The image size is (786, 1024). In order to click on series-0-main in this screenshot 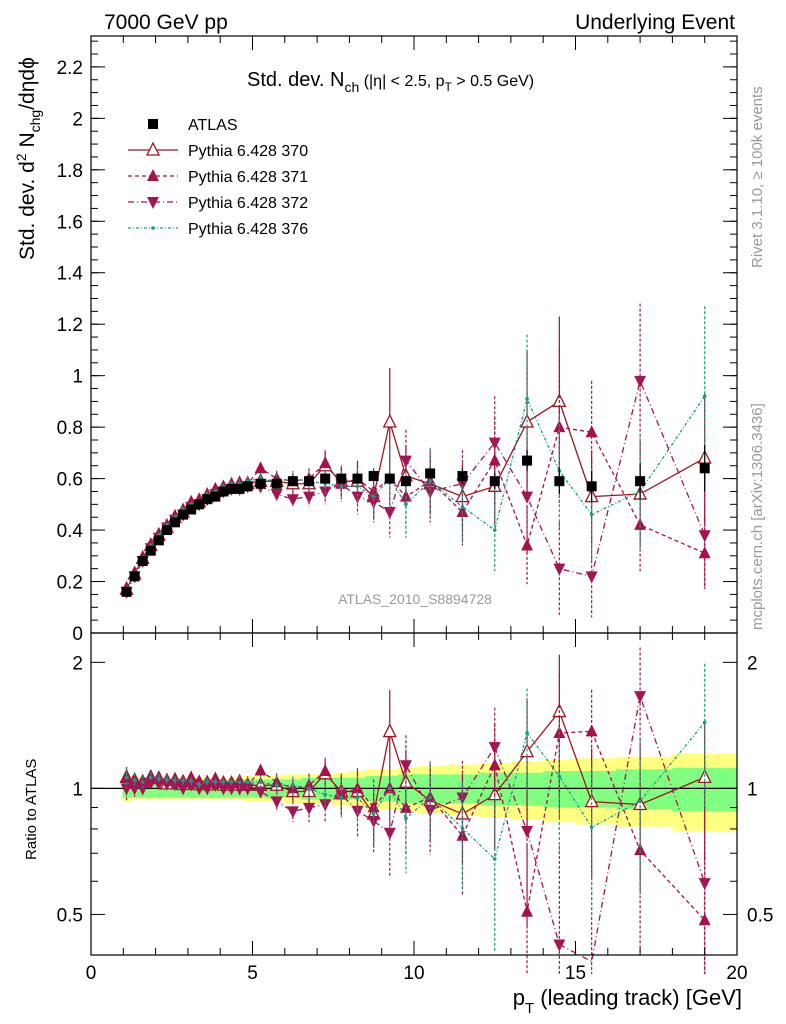, I will do `click(415, 521)`.